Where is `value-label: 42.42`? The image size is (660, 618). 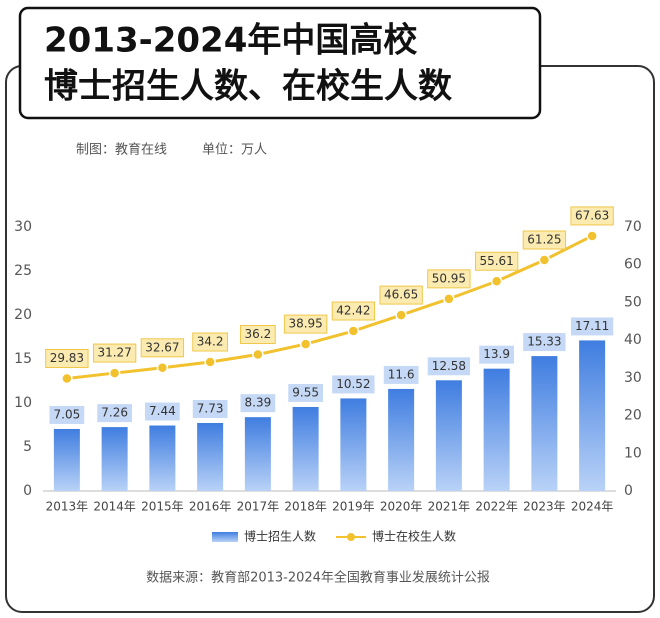
value-label: 42.42 is located at coordinates (353, 311).